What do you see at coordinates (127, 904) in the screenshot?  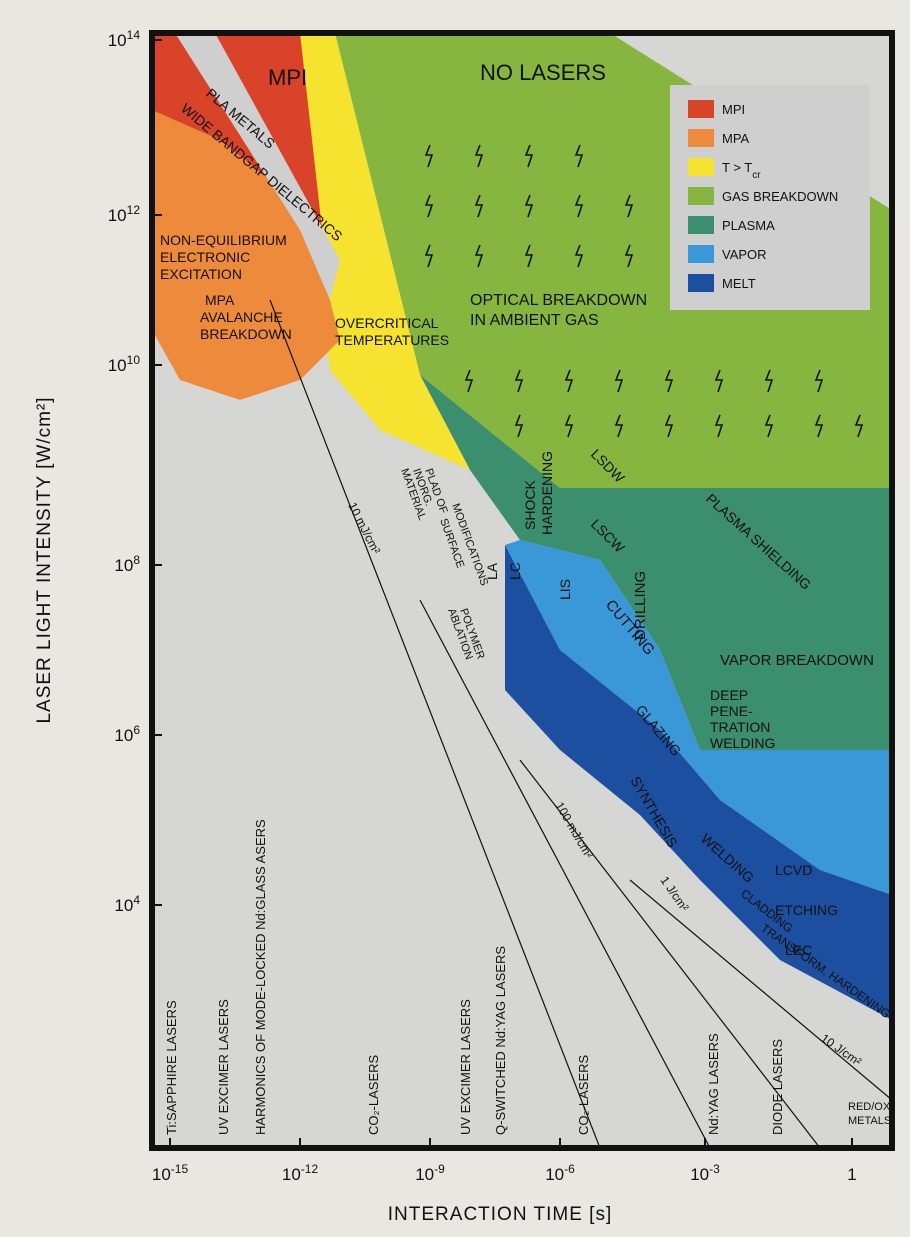 I see `y-tick-label-5: 10⁴` at bounding box center [127, 904].